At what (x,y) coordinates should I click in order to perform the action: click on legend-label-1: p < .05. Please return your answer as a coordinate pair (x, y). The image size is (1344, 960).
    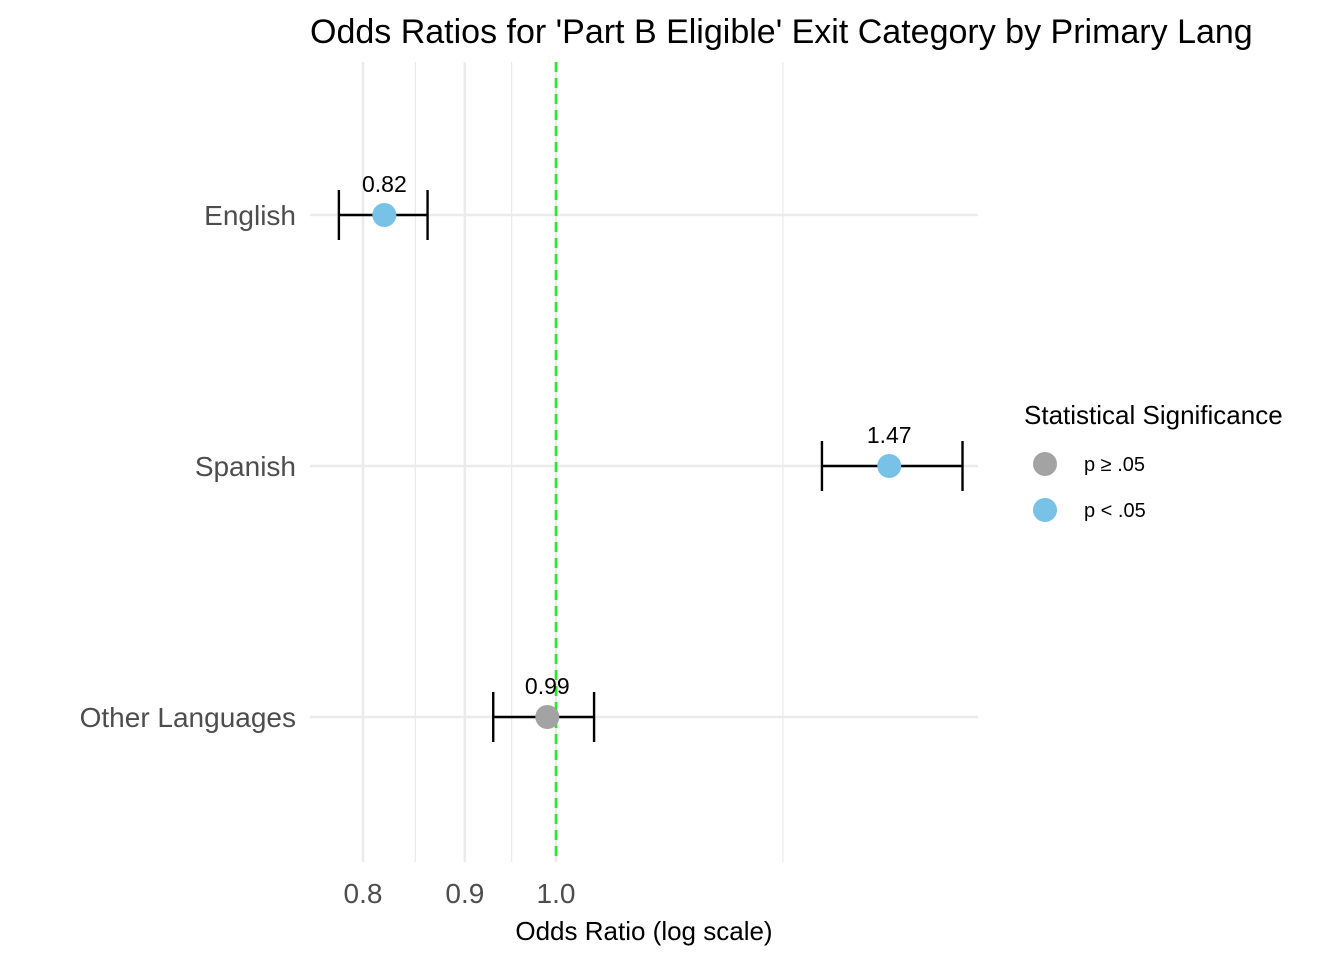
    Looking at the image, I should click on (1115, 511).